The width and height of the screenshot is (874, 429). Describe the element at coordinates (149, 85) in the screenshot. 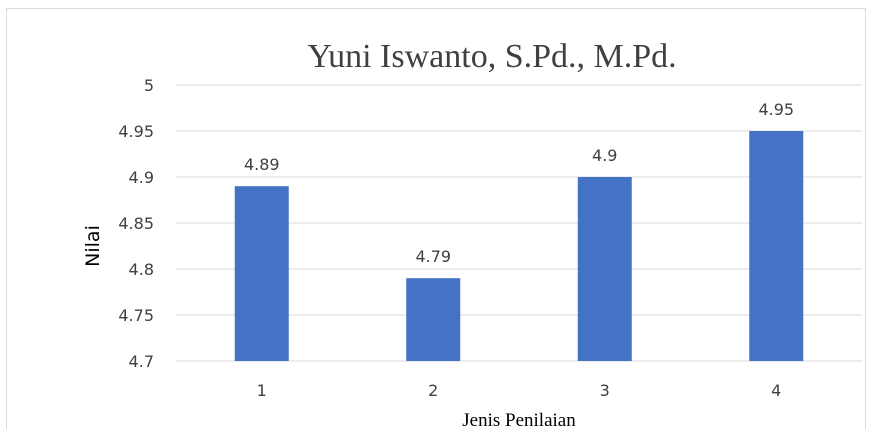

I see `y-tick-label: 5` at that location.